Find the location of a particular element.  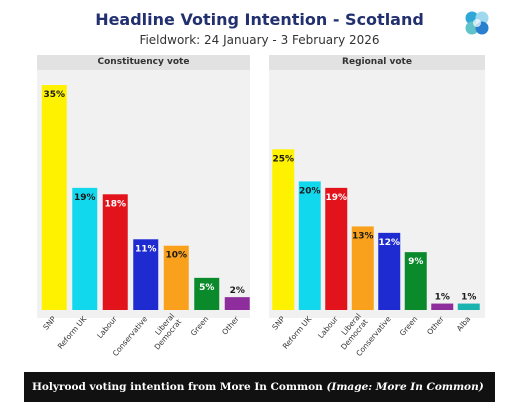

regional-data-label-0: 25% is located at coordinates (283, 159).